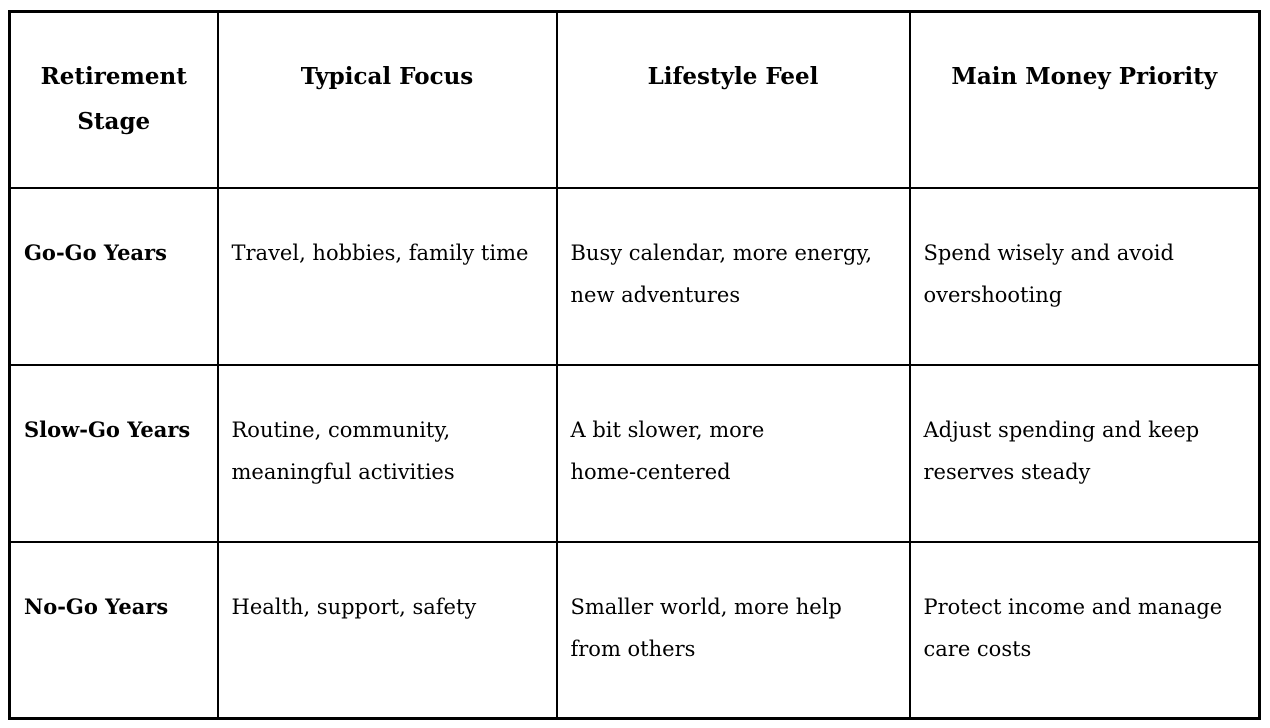 The width and height of the screenshot is (1270, 728). Describe the element at coordinates (113, 453) in the screenshot. I see `cell-stage: Slow-Go Years` at that location.